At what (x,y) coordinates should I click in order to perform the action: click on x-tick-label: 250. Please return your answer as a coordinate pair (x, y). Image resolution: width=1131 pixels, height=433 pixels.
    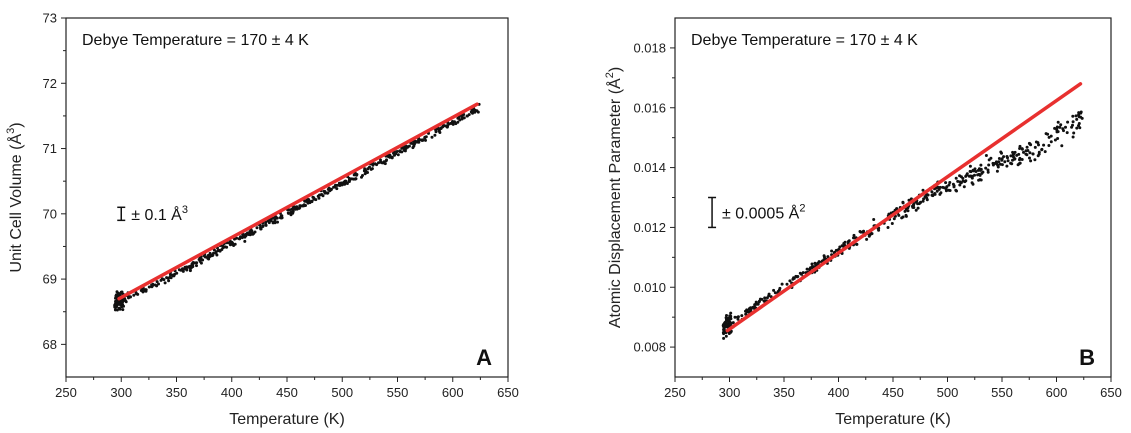
    Looking at the image, I should click on (66, 392).